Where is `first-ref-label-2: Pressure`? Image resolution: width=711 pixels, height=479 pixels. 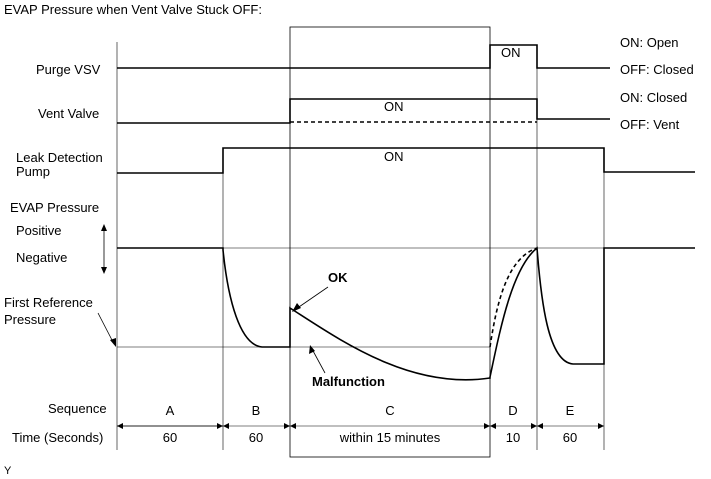 first-ref-label-2: Pressure is located at coordinates (30, 319).